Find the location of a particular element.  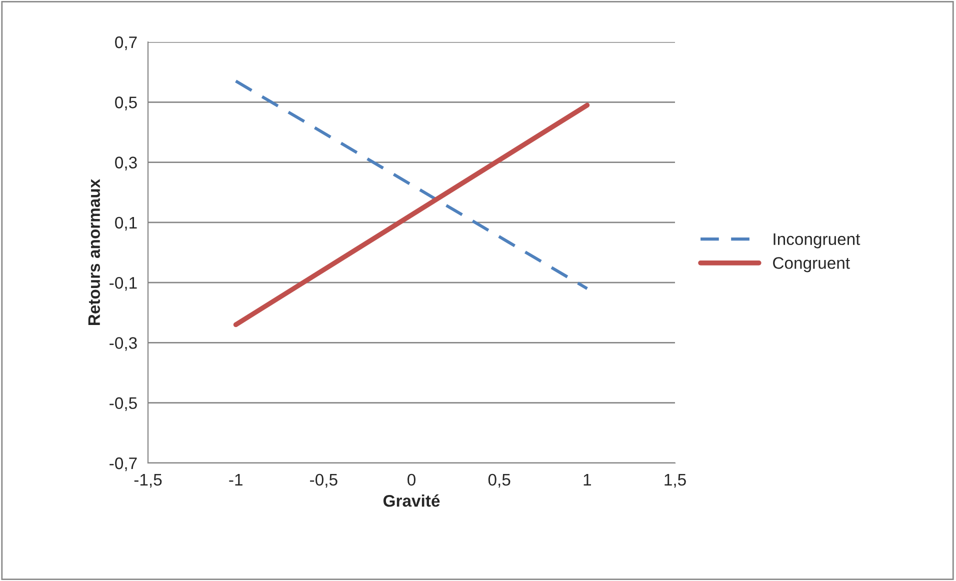

y-tick-label: -0,7 is located at coordinates (123, 464).